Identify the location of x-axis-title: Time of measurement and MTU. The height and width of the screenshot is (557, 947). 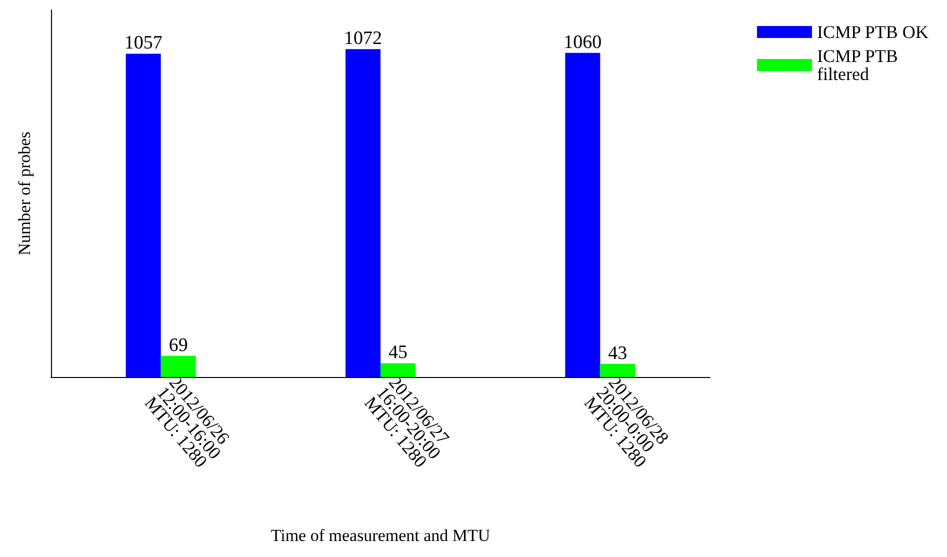
(380, 535).